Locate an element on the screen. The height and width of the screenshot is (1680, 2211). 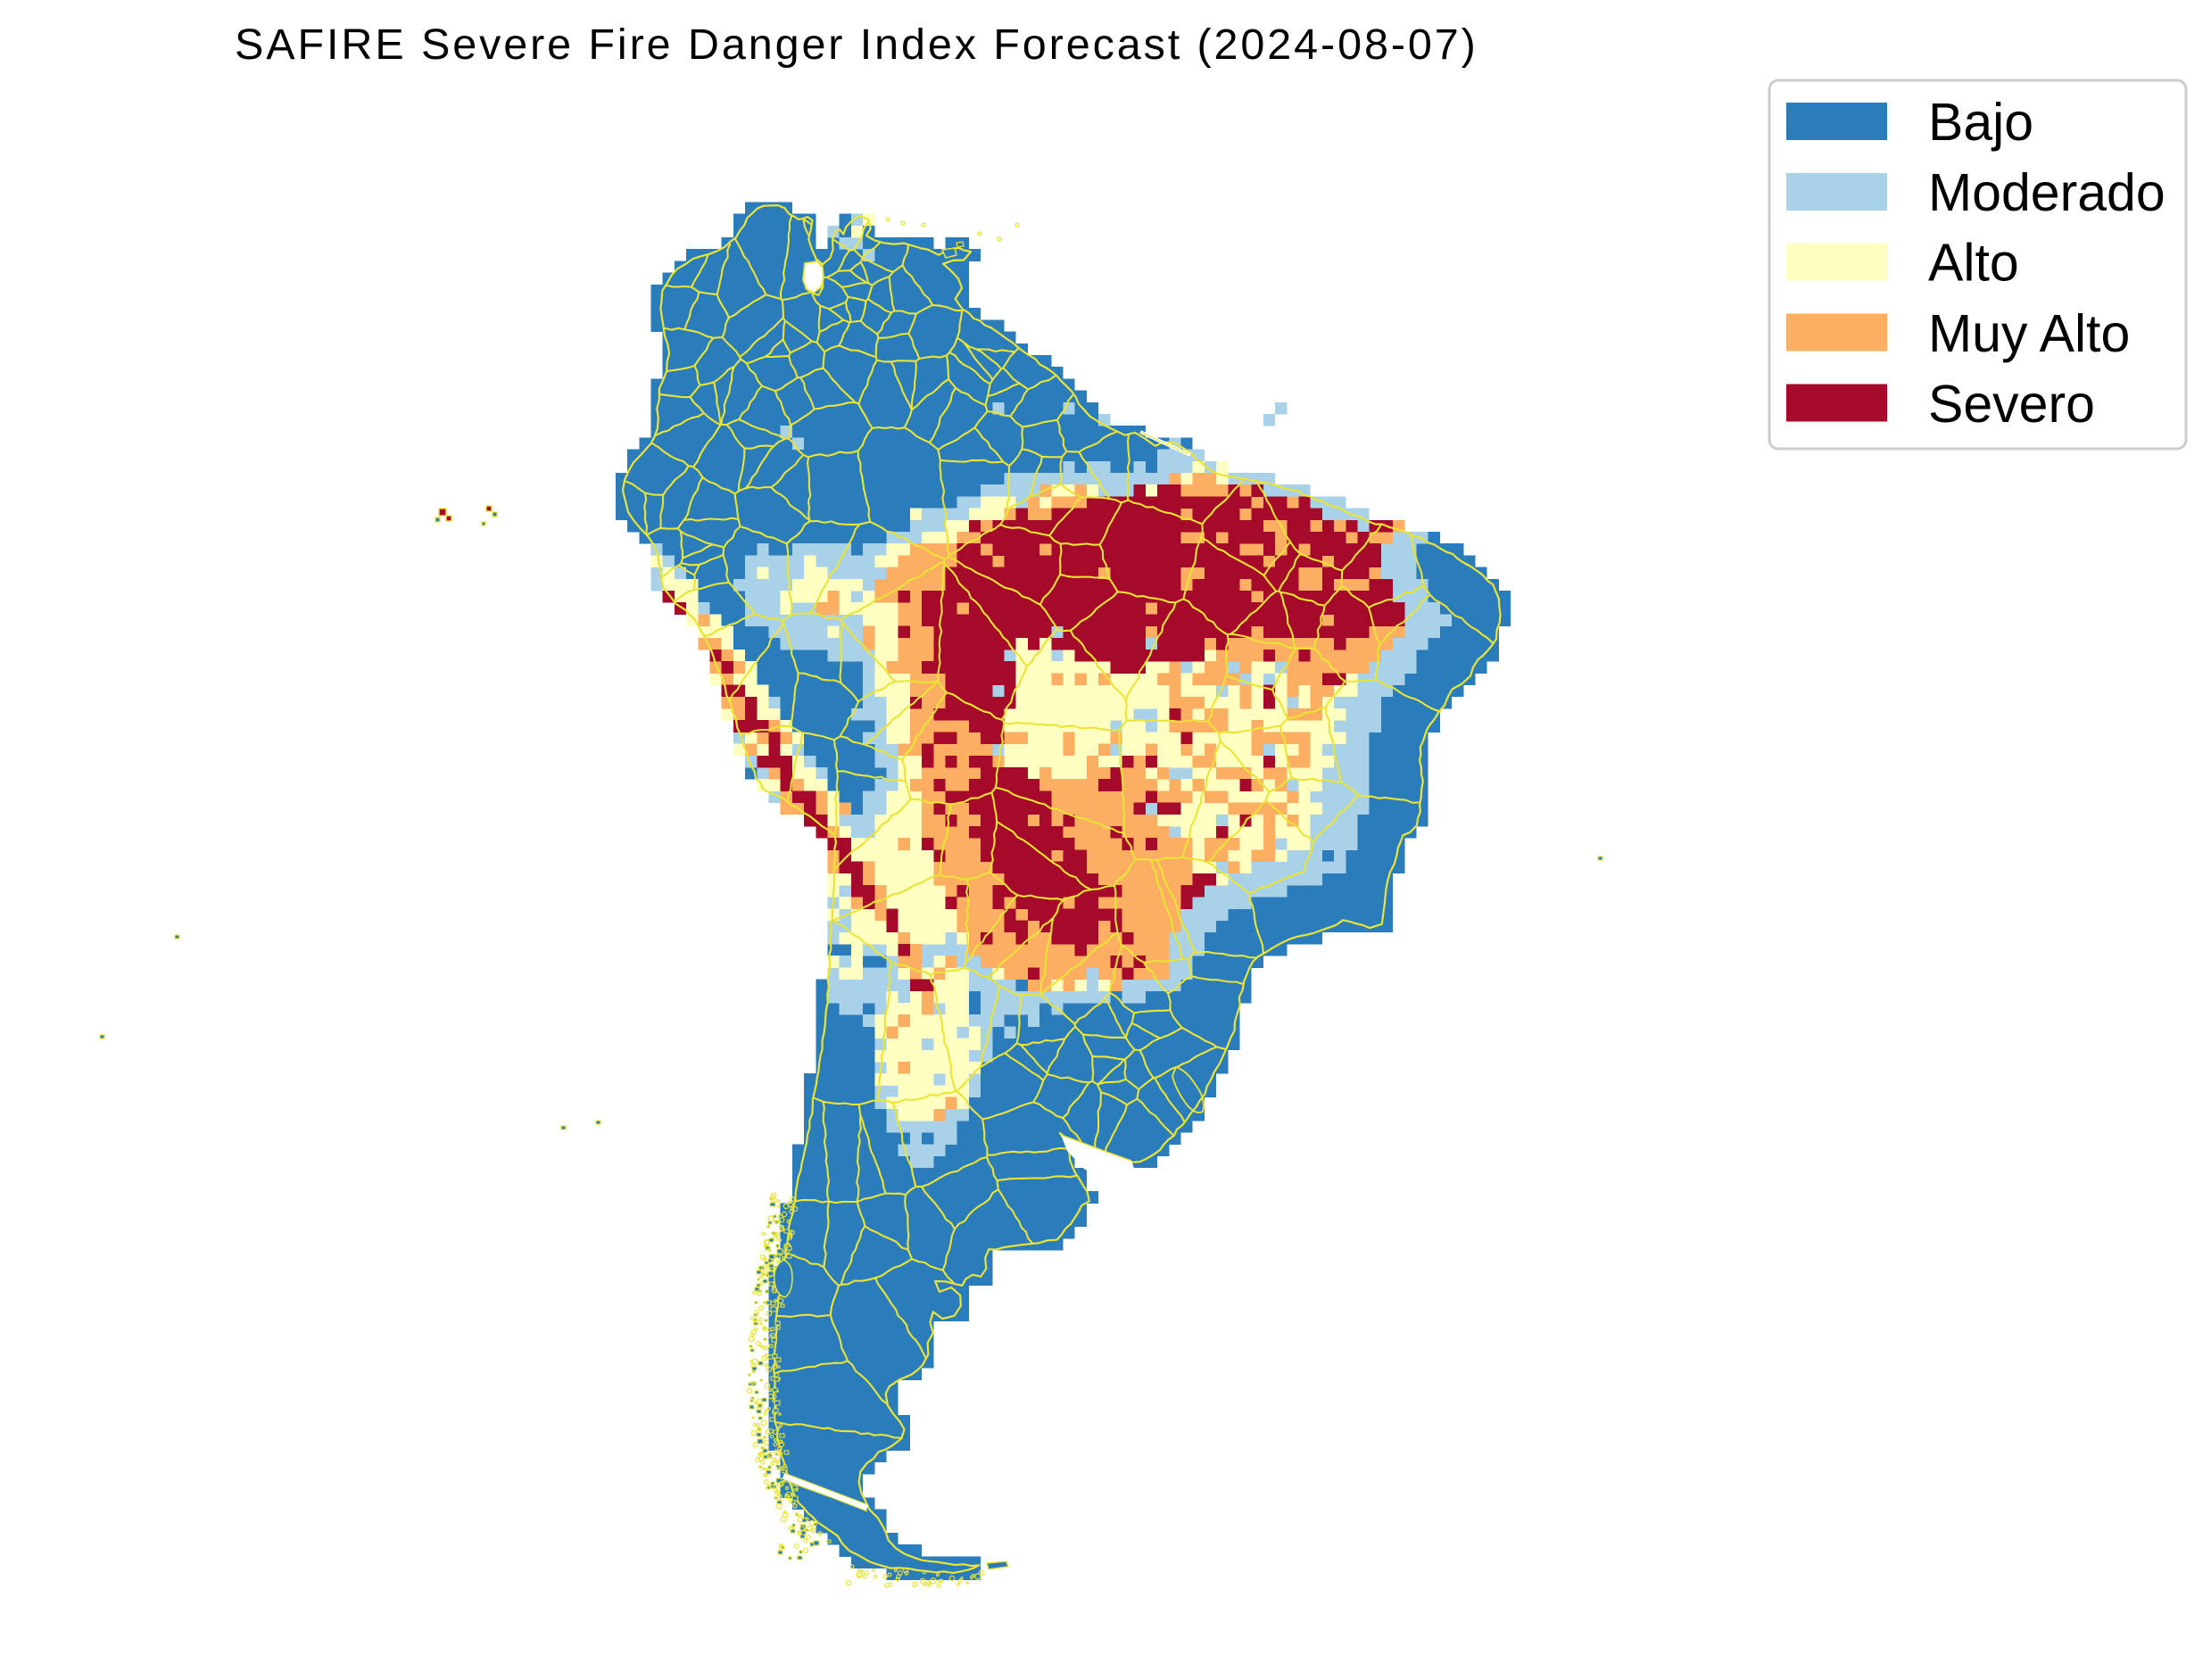
svg-text: Muy Alto is located at coordinates (2029, 333).